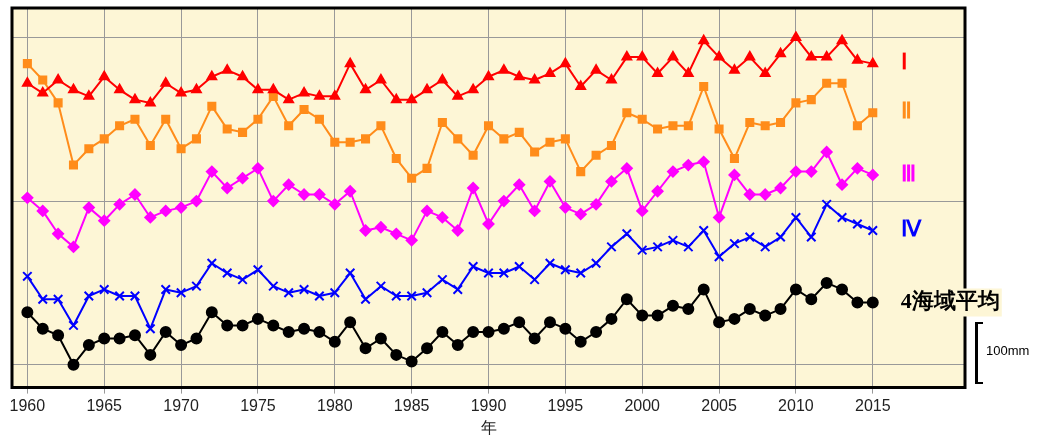 This screenshot has height=438, width=1041. Describe the element at coordinates (181, 405) in the screenshot. I see `x-tick-label: 1970` at that location.